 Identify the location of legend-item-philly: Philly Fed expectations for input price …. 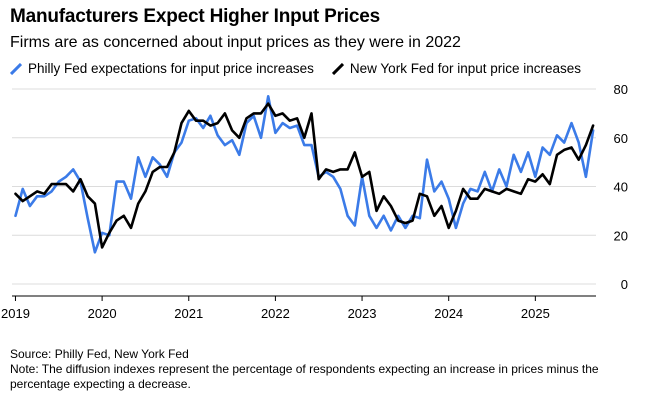
(162, 68).